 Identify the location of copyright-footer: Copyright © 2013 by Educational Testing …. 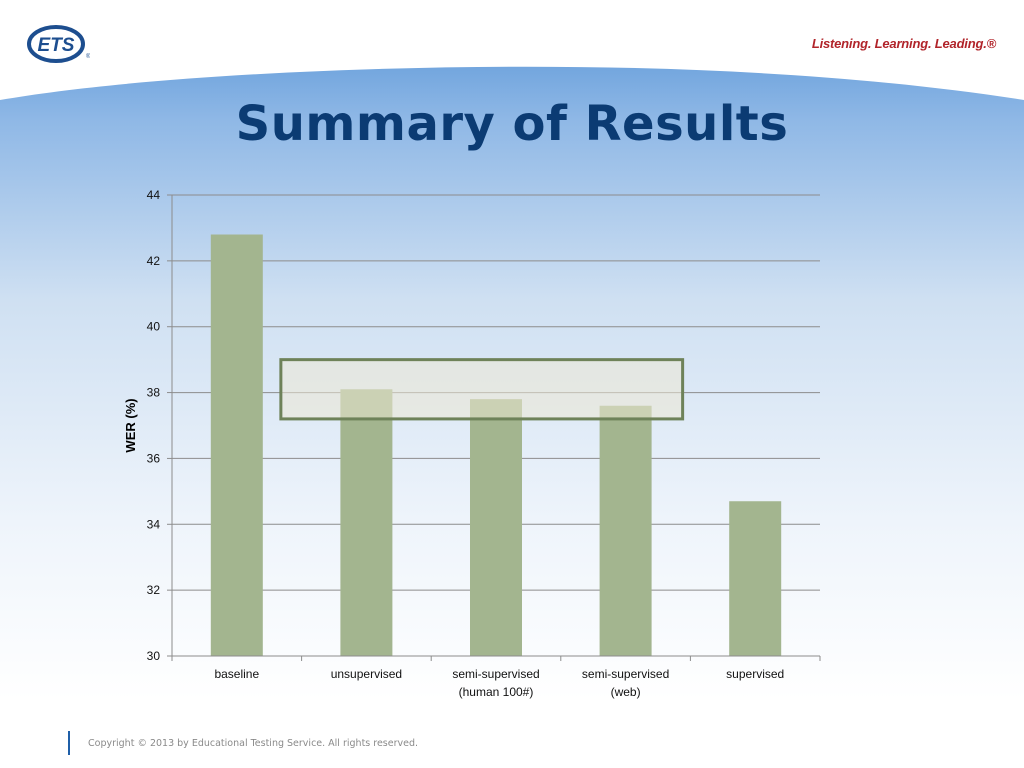
(253, 743).